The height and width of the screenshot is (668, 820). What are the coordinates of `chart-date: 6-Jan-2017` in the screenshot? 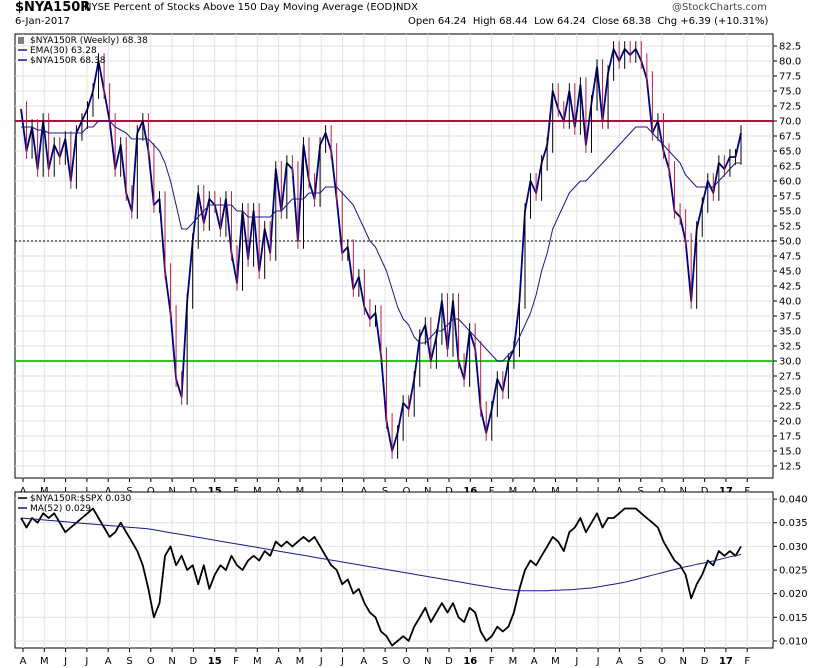 It's located at (42, 21).